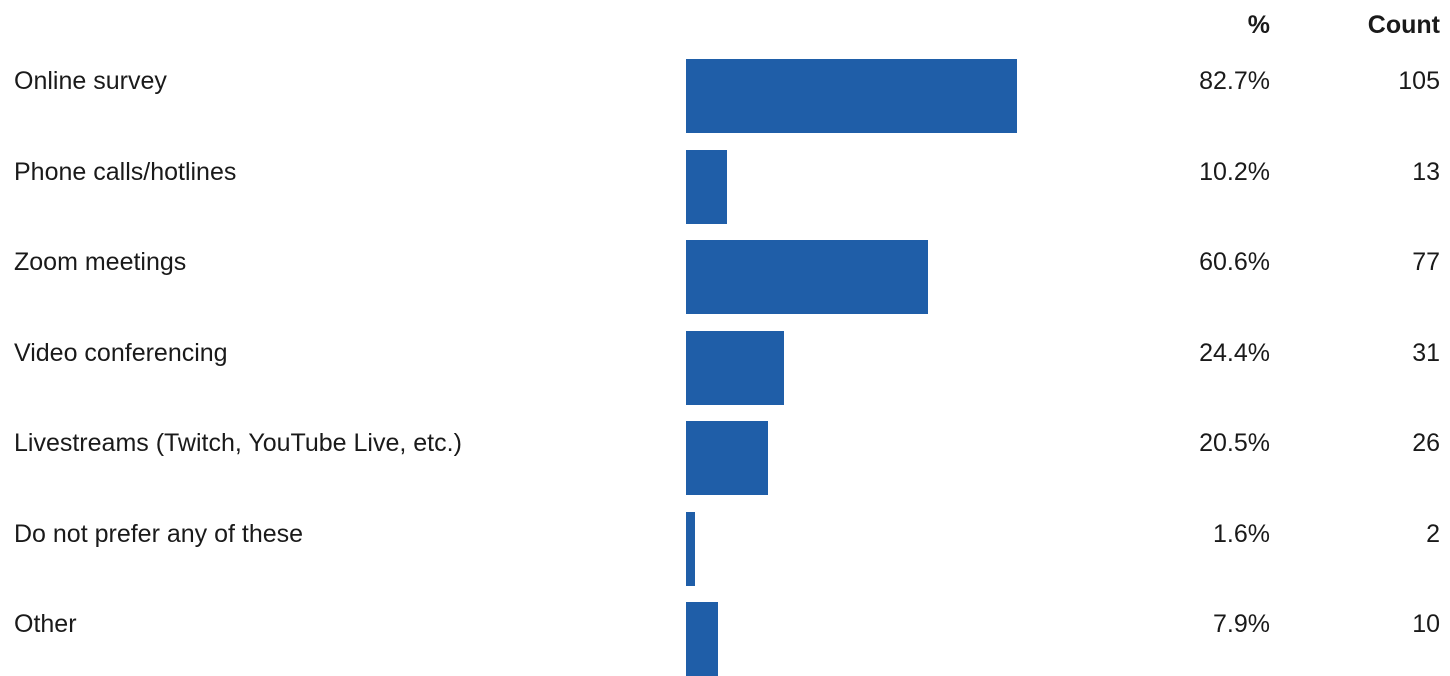  I want to click on count-column-header: Count, so click(1403, 25).